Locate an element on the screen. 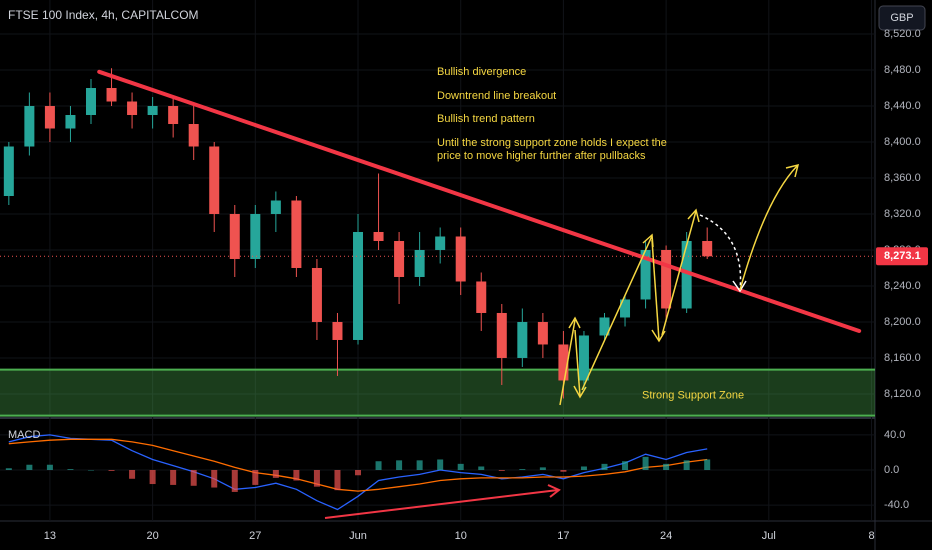 This screenshot has height=550, width=932. y-tick-label: -40.0 is located at coordinates (896, 505).